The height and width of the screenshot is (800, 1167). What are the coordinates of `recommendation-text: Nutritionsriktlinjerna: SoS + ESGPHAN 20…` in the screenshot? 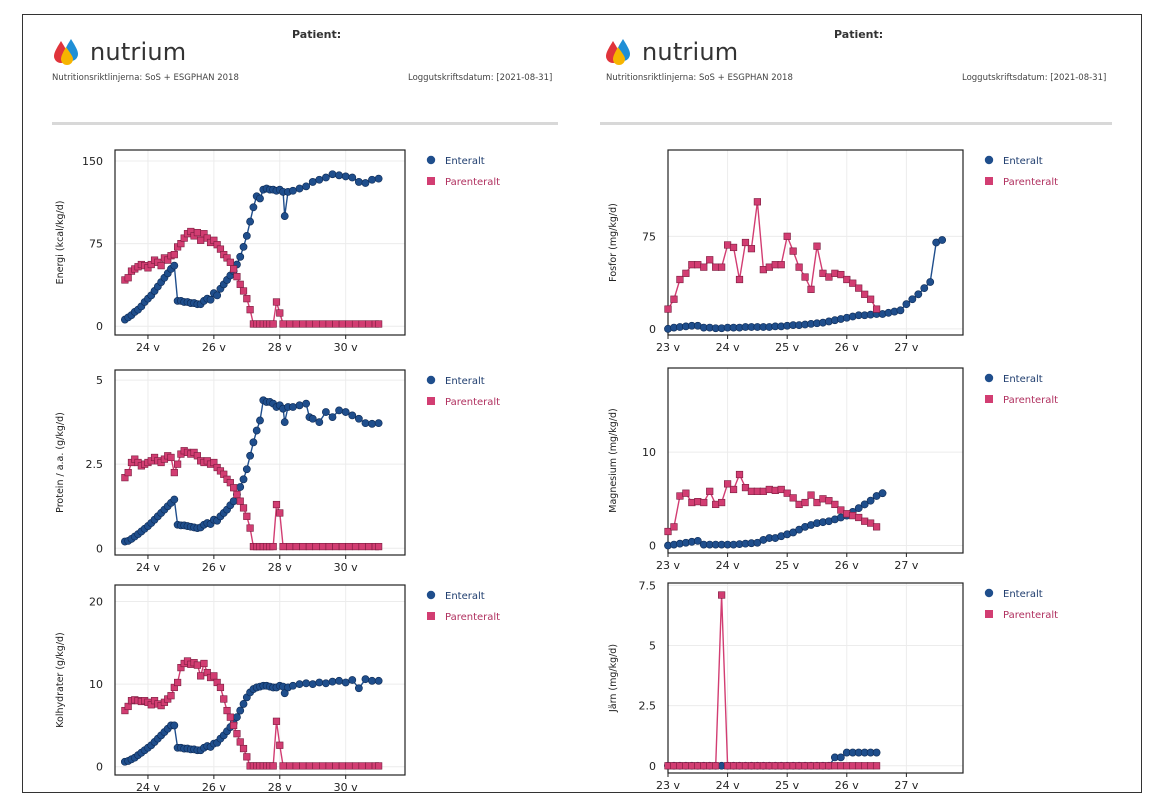 It's located at (699, 78).